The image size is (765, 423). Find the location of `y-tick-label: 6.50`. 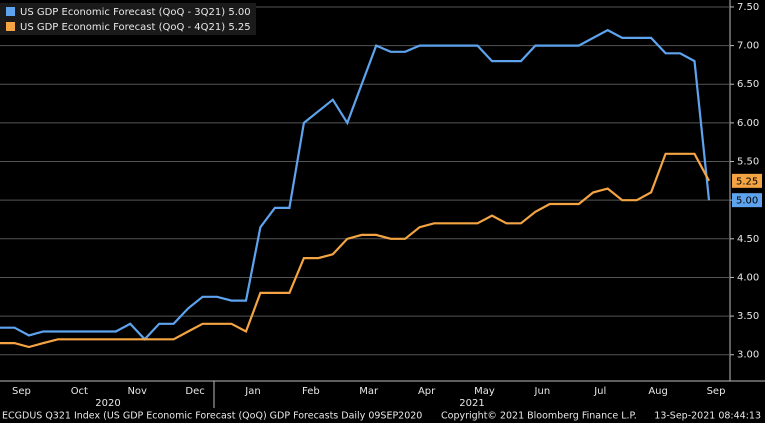

y-tick-label: 6.50 is located at coordinates (748, 84).